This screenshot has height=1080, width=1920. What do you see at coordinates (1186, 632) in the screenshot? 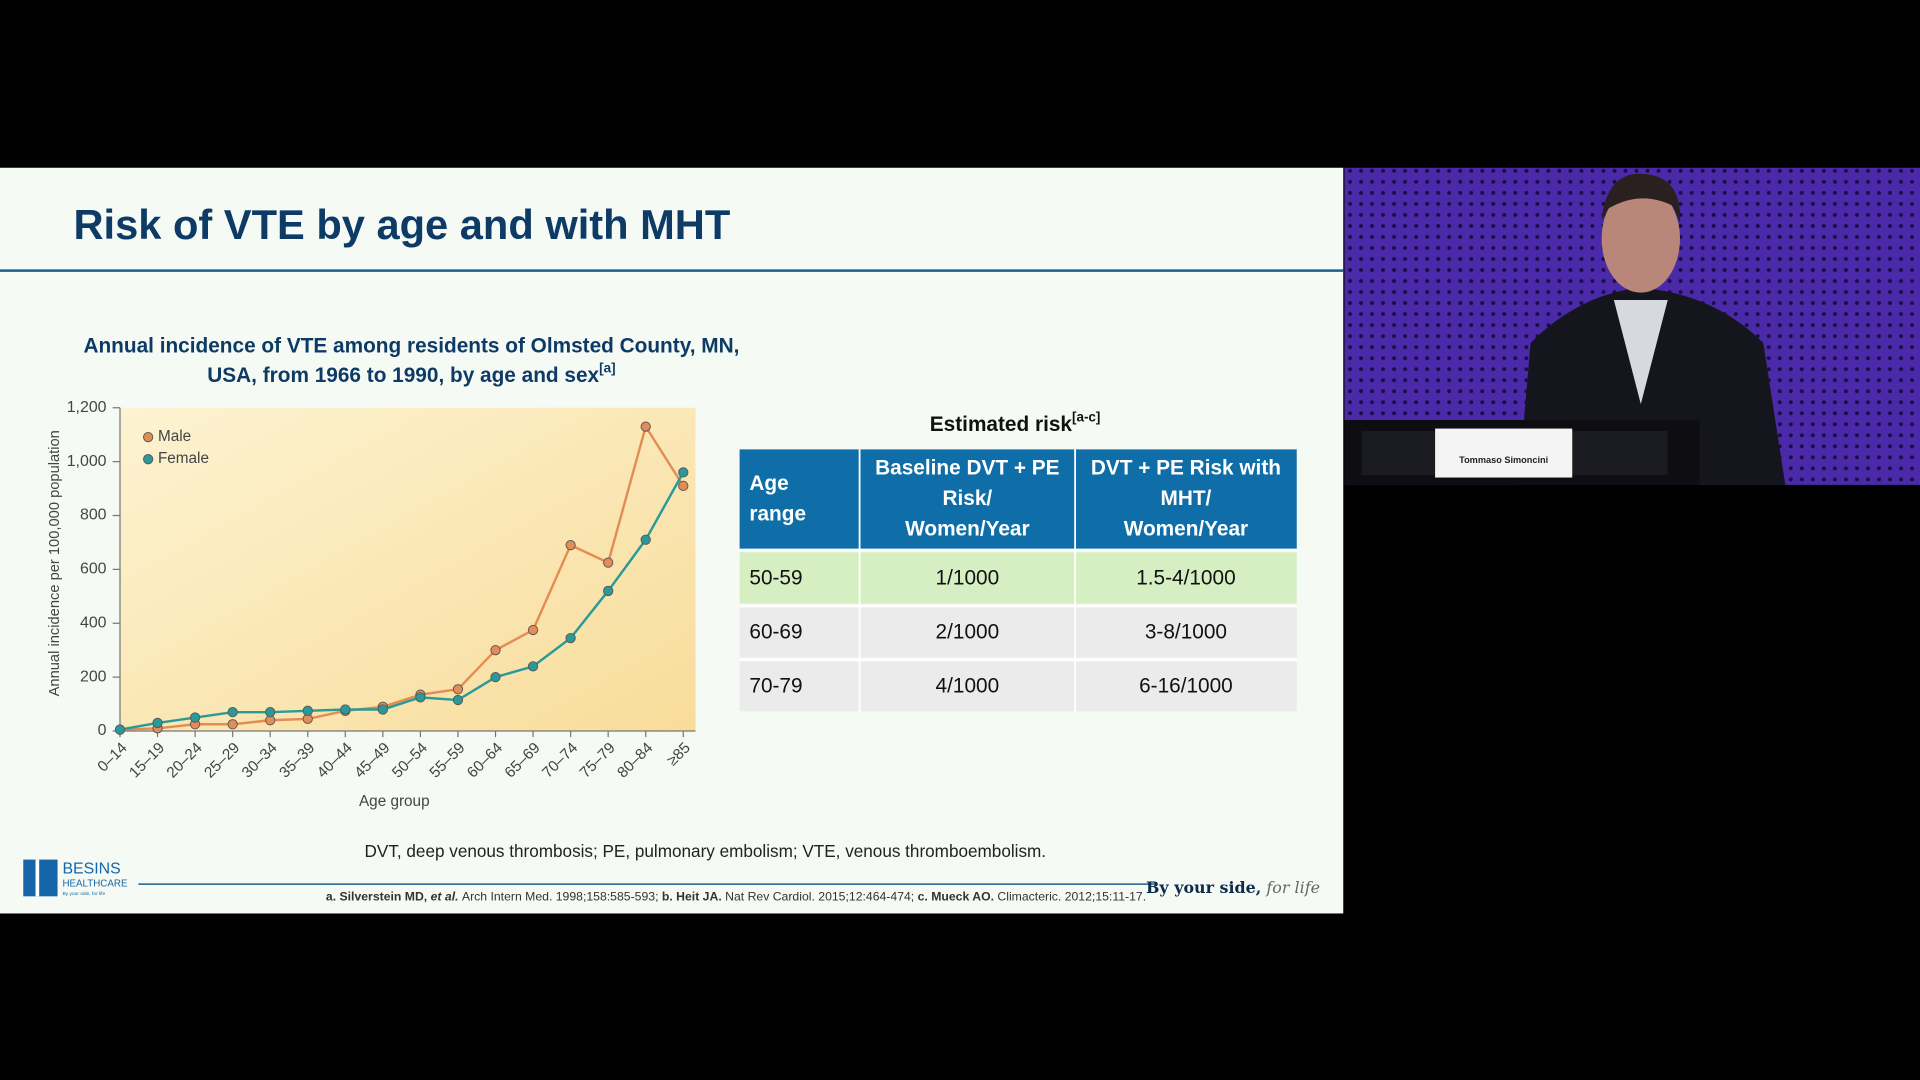
I see `table-cell: 3-8/1000` at bounding box center [1186, 632].